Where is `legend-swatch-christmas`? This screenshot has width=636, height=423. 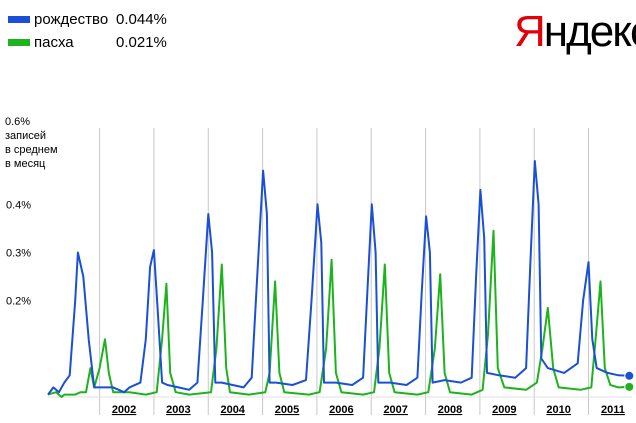
legend-swatch-christmas is located at coordinates (19, 19).